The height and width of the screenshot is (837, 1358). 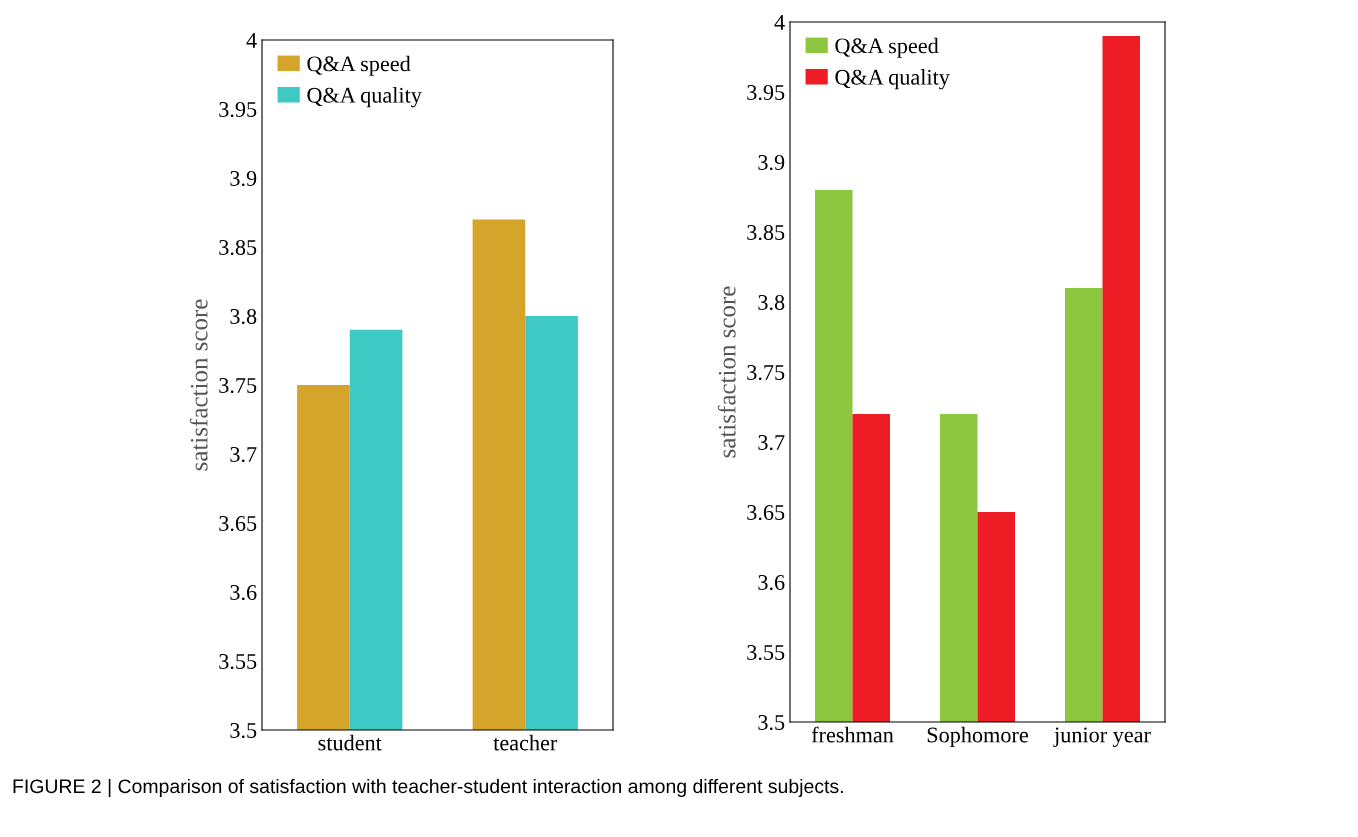 I want to click on x-tick-label: junior year, so click(x=1102, y=737).